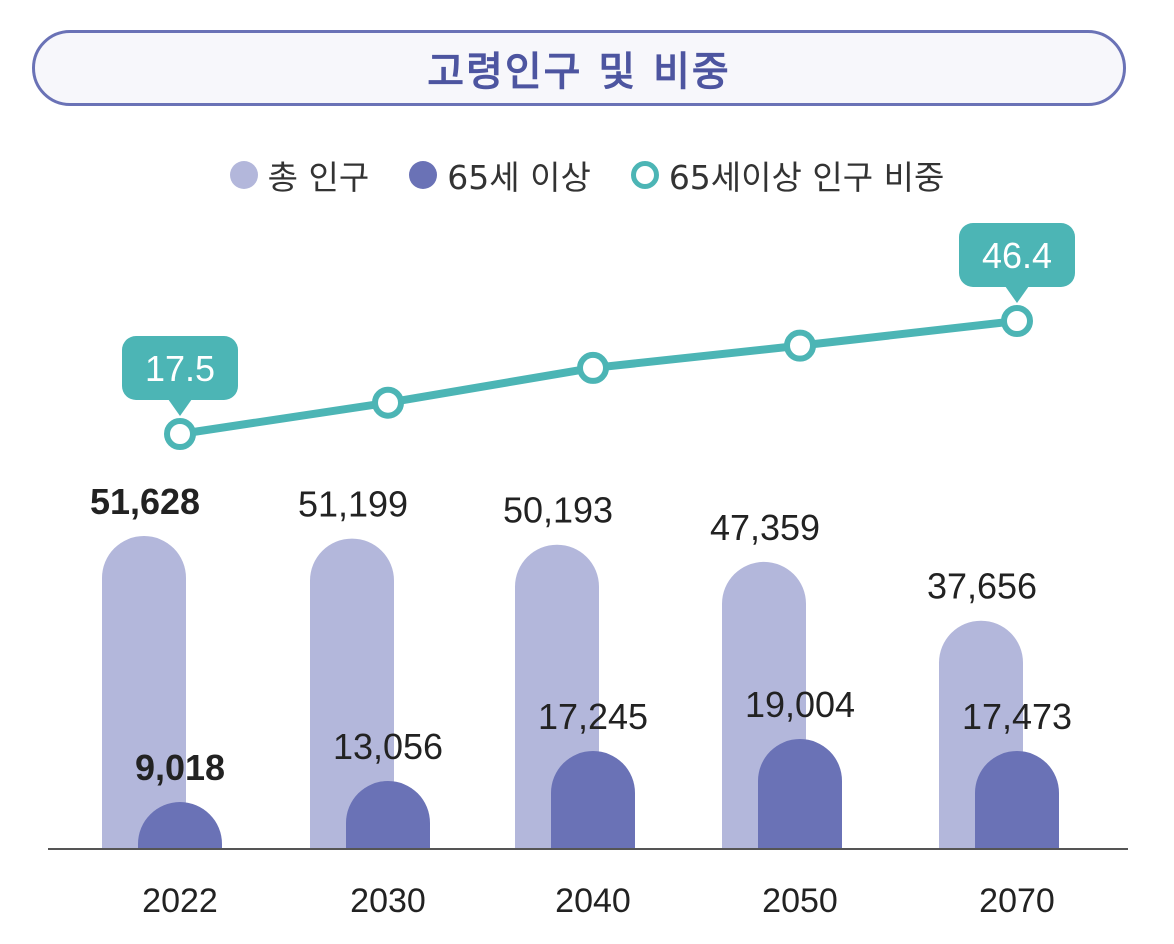 The image size is (1174, 944). I want to click on label-65plus-2022: 9,018, so click(180, 767).